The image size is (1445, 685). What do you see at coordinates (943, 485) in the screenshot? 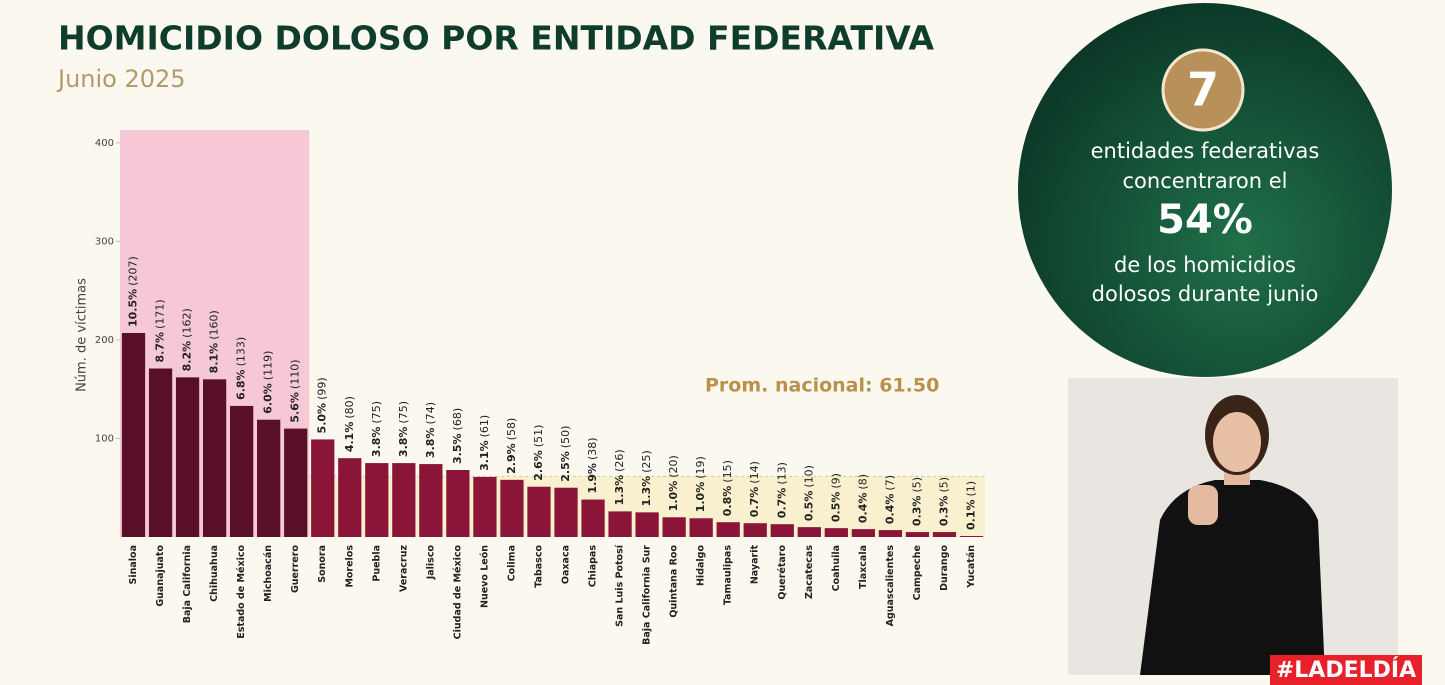
I see `value-label: (5)` at bounding box center [943, 485].